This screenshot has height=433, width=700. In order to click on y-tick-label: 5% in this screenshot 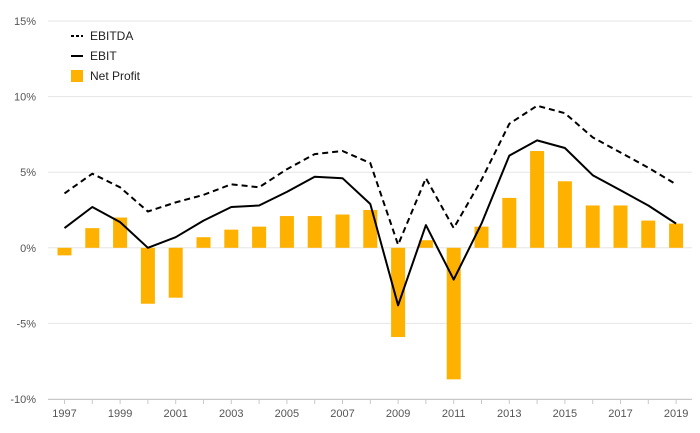, I will do `click(28, 173)`.